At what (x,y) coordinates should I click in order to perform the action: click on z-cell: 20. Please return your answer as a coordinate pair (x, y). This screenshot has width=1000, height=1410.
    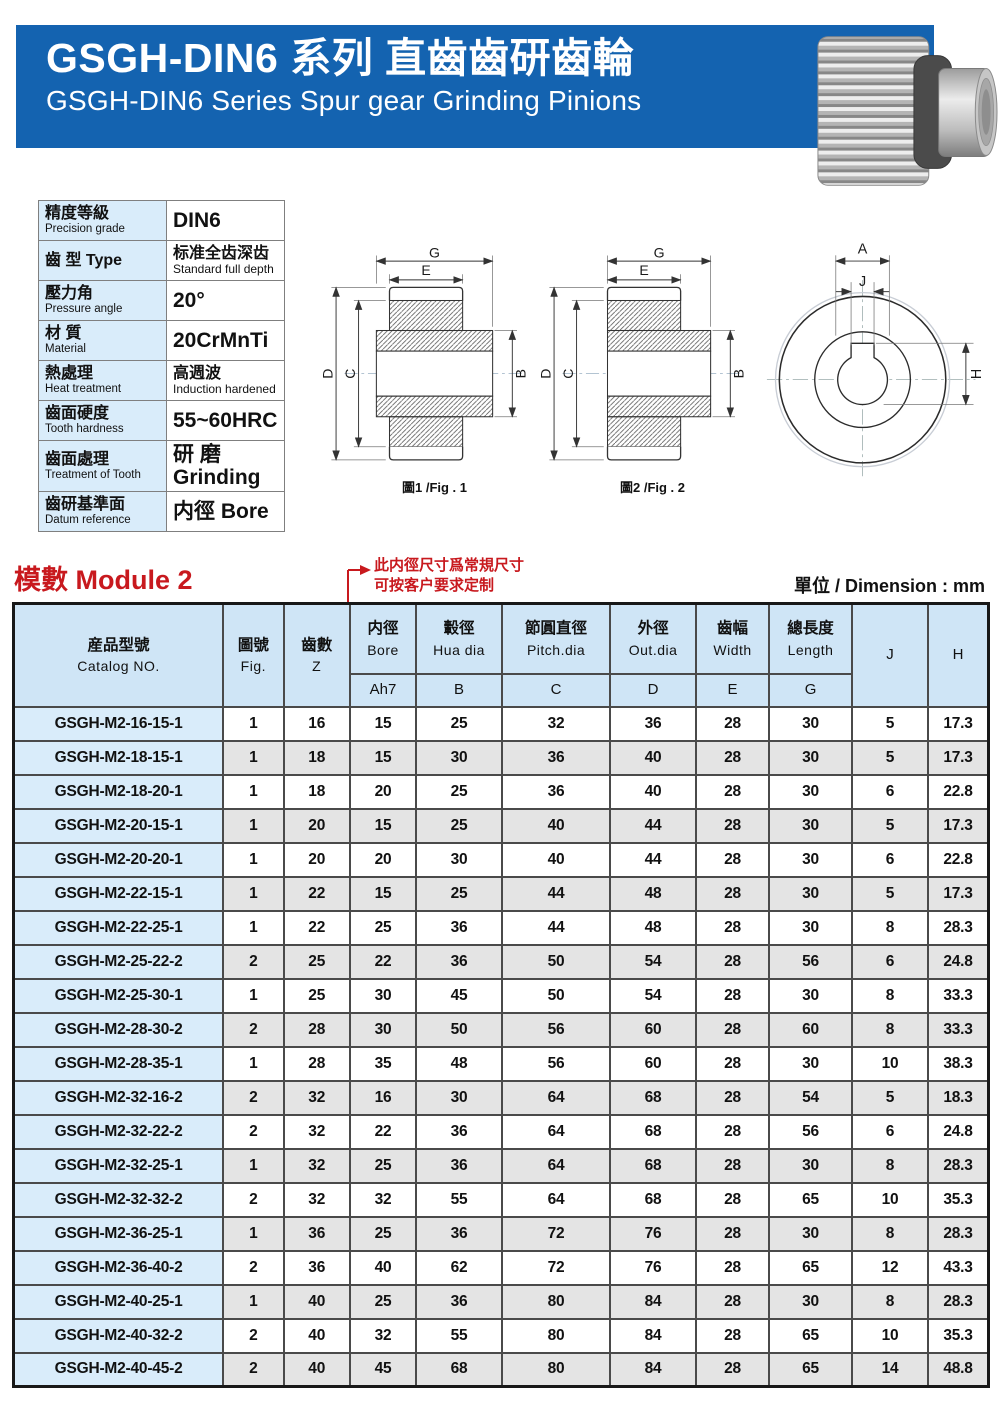
    Looking at the image, I should click on (316, 825).